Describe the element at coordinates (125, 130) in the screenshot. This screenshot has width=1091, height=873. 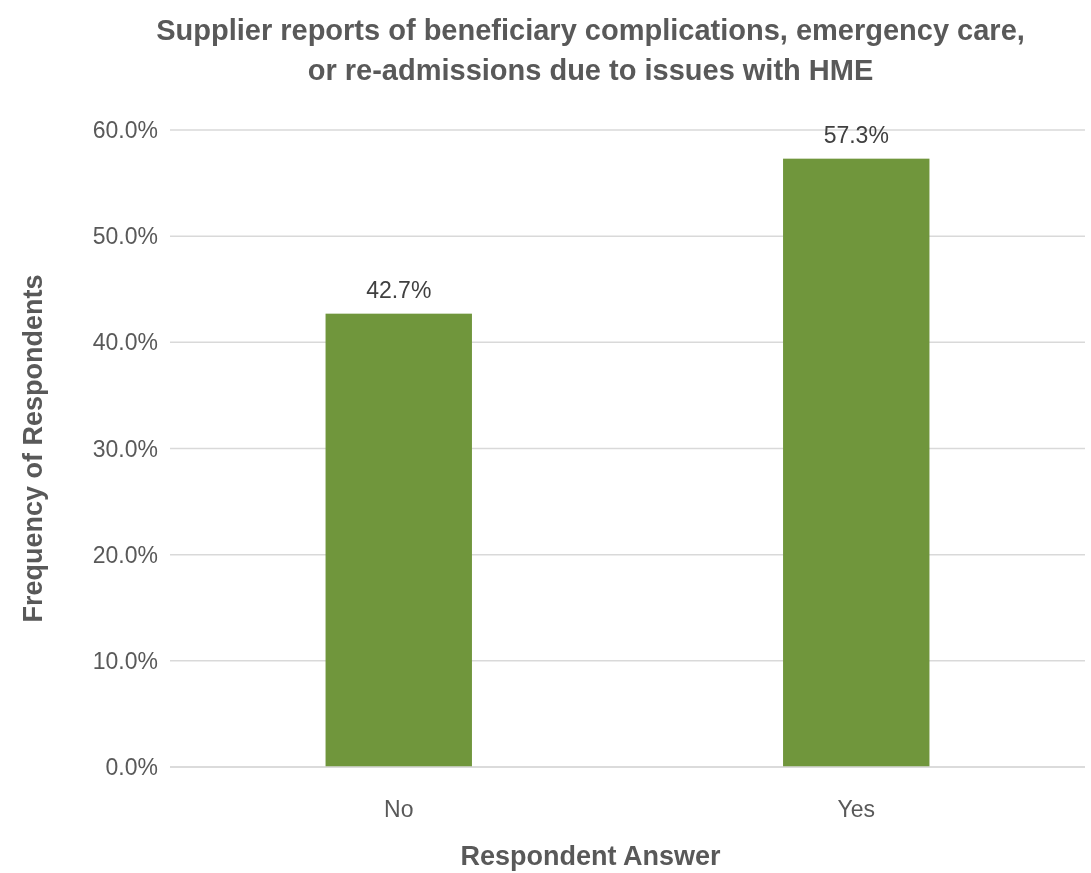
I see `y-tick-label: 60.0%` at that location.